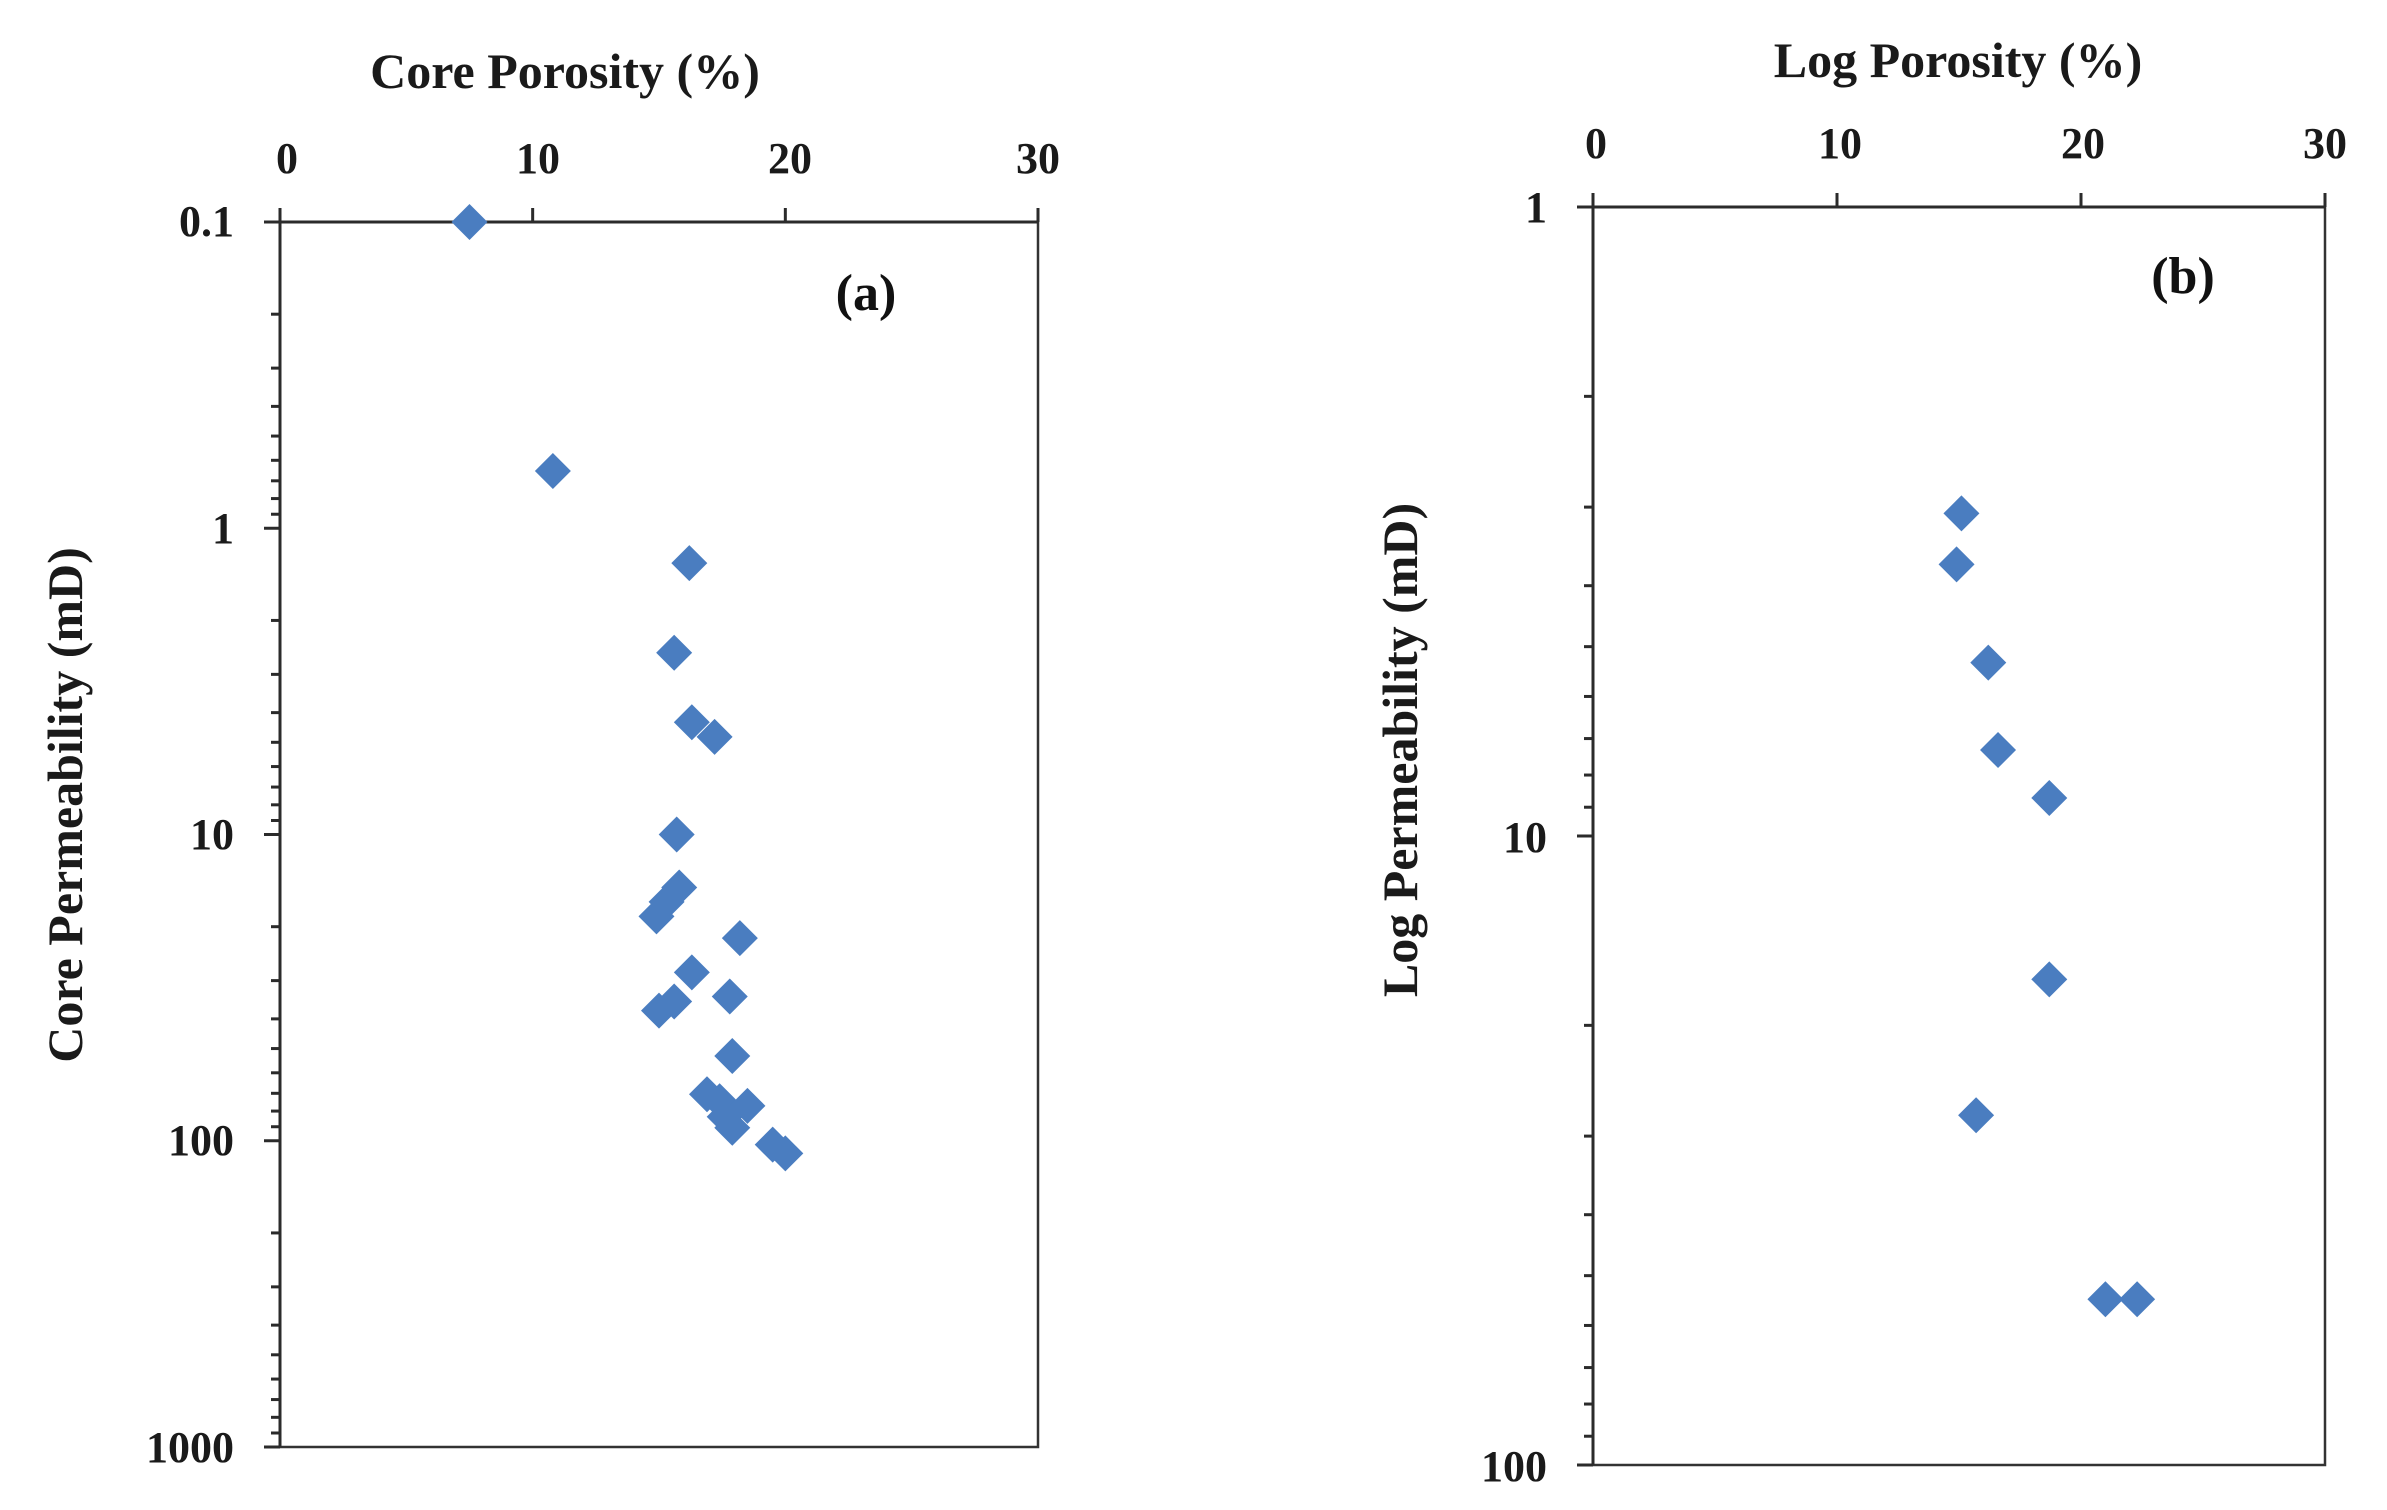 Image resolution: width=2387 pixels, height=1510 pixels. What do you see at coordinates (190, 1447) in the screenshot?
I see `panel-a-y-tick-label: 1000` at bounding box center [190, 1447].